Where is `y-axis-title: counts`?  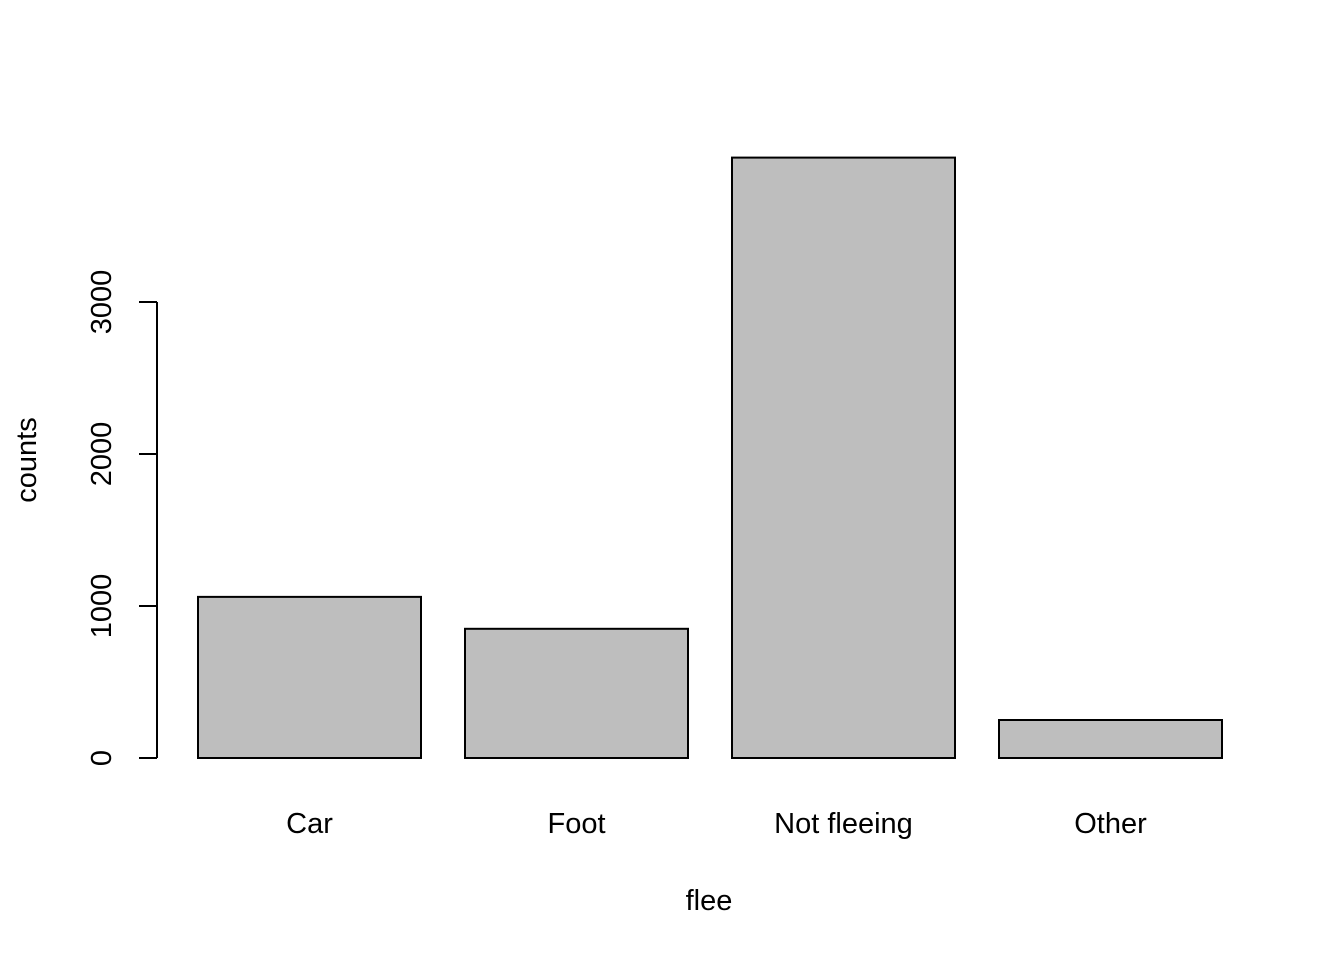 y-axis-title: counts is located at coordinates (27, 459).